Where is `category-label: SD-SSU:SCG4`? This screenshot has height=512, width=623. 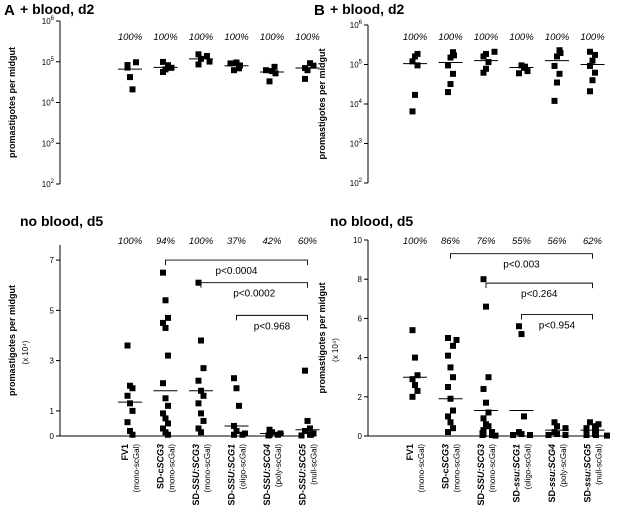
category-label: SD-SSU:SCG4 is located at coordinates (267, 475).